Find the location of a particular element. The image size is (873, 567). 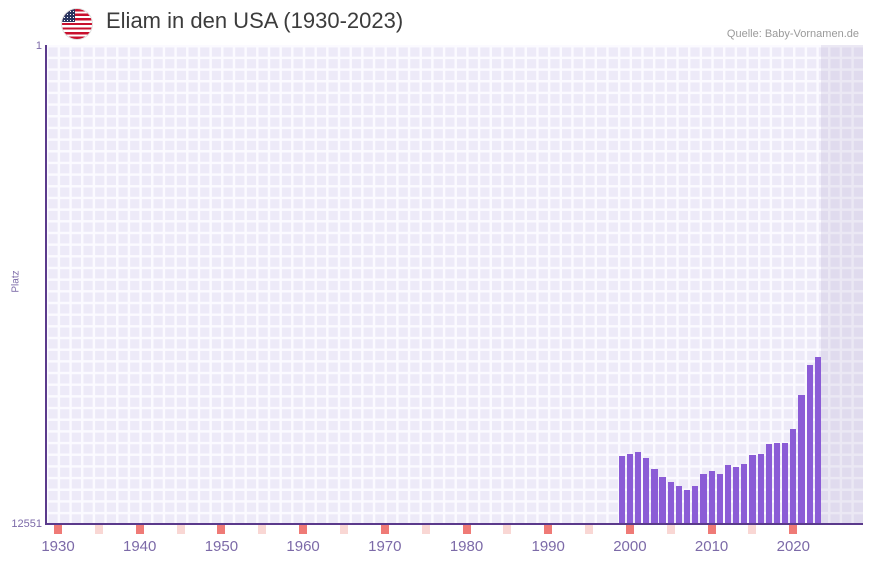

bar-2004 is located at coordinates (662, 500).